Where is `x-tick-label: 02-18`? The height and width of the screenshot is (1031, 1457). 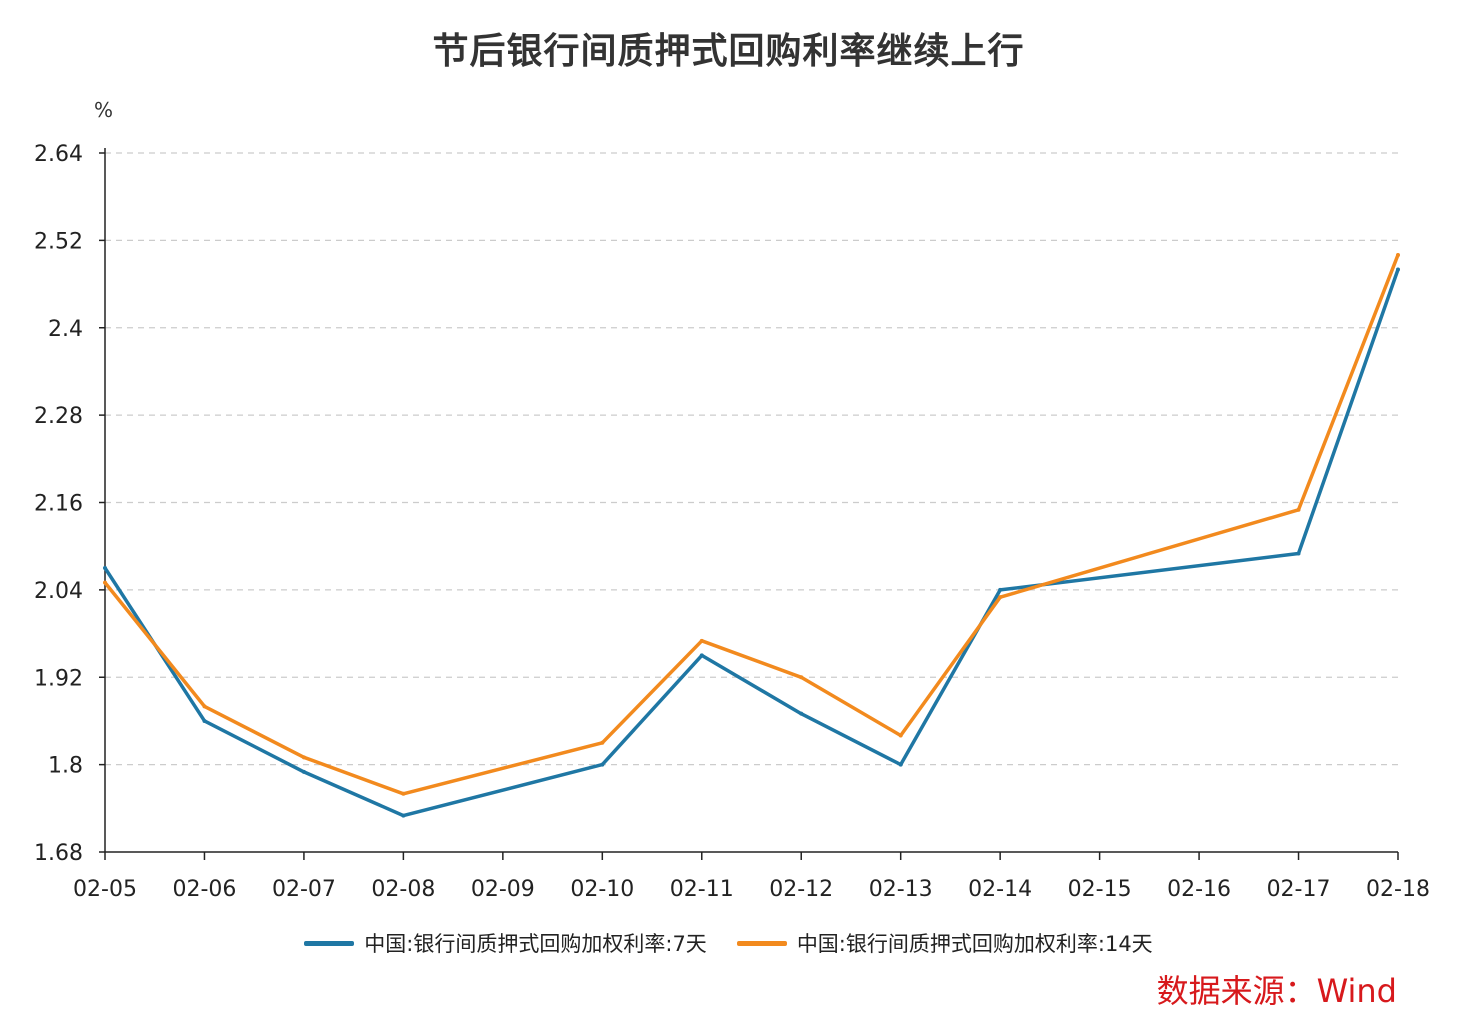 x-tick-label: 02-18 is located at coordinates (1398, 889).